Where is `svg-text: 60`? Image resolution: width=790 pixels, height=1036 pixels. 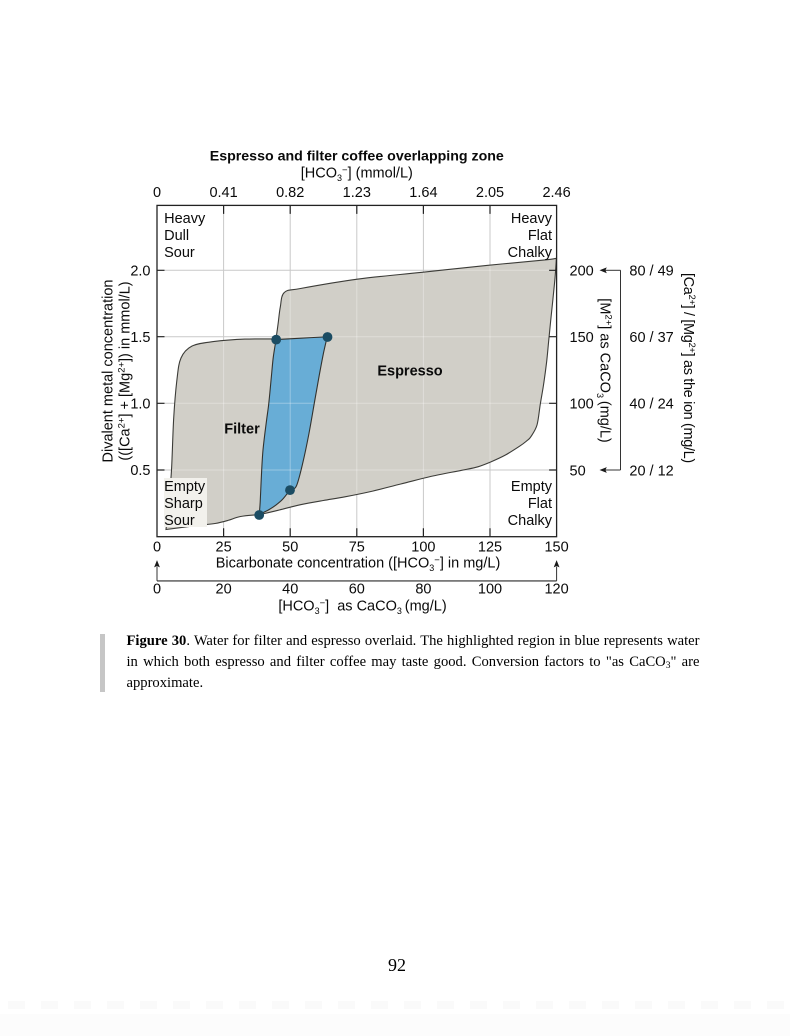
svg-text: 60 is located at coordinates (357, 590).